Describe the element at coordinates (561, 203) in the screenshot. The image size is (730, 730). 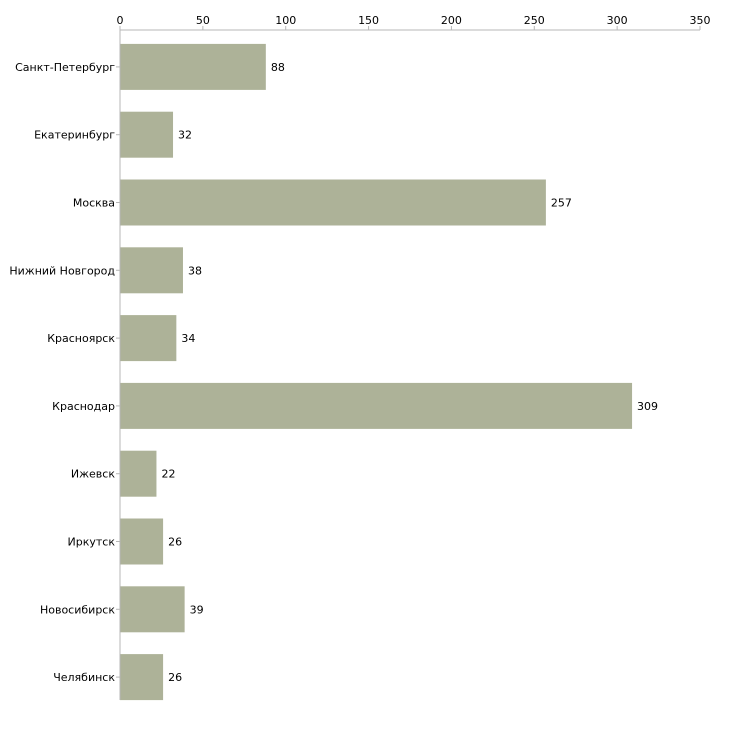
I see `data-label: 257` at that location.